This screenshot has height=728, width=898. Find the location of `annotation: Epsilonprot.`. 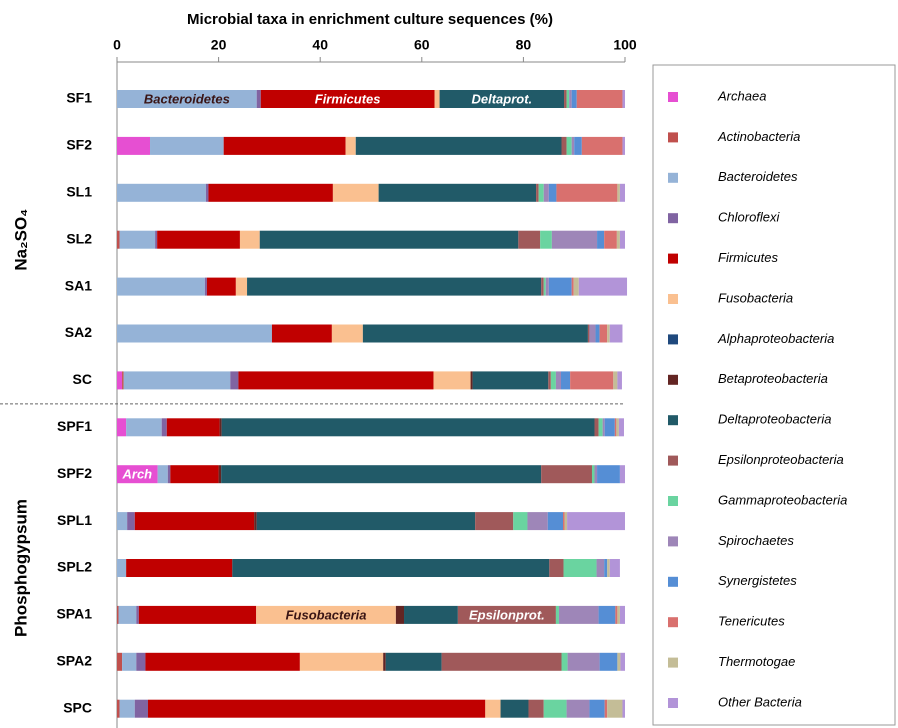

annotation: Epsilonprot. is located at coordinates (507, 614).